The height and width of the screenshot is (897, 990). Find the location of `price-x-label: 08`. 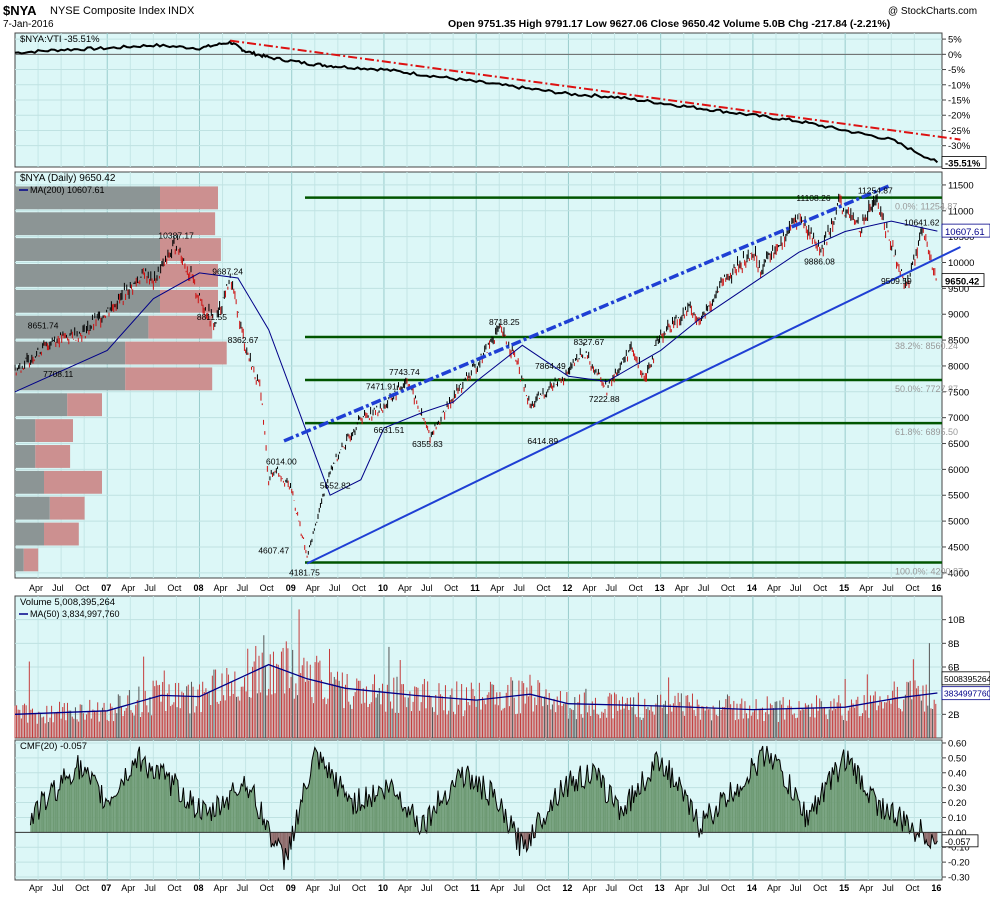

price-x-label: 08 is located at coordinates (198, 588).